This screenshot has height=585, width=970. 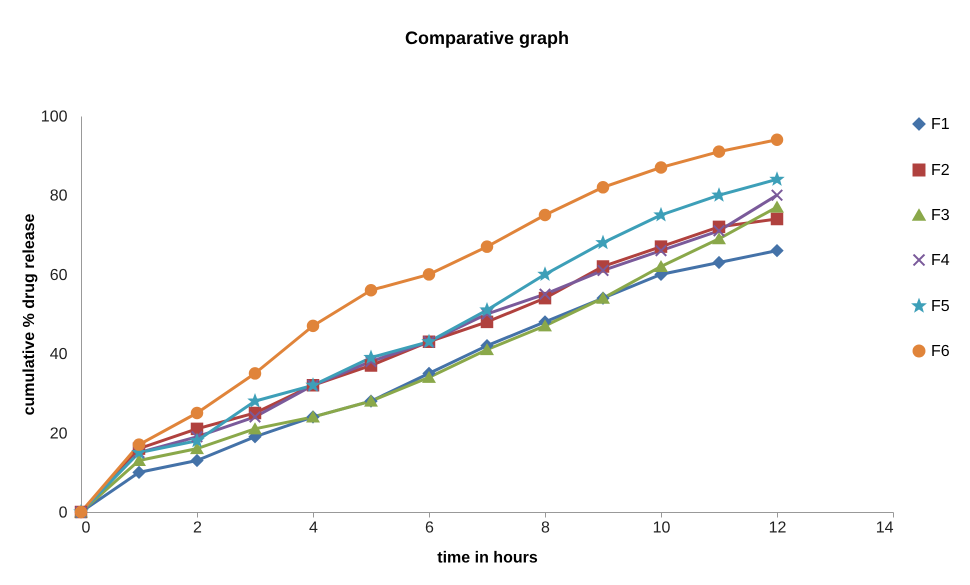 I want to click on x-tick-label: 10, so click(x=661, y=528).